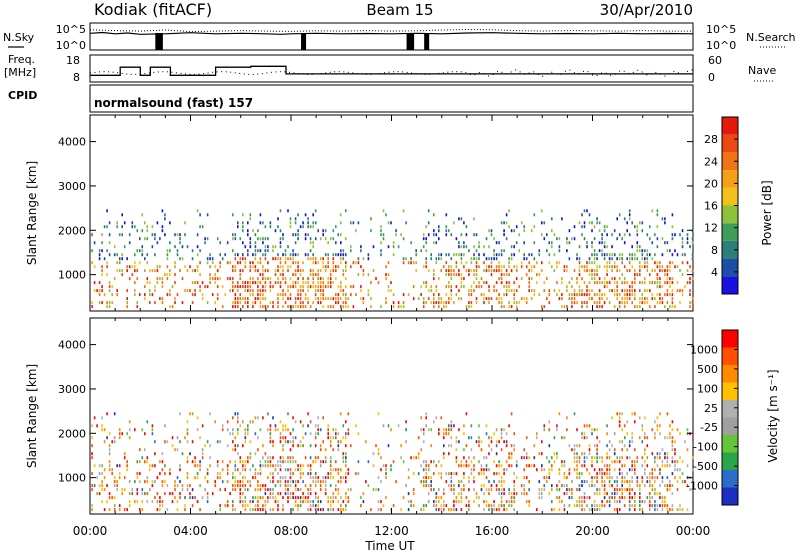 This screenshot has height=554, width=800. Describe the element at coordinates (771, 37) in the screenshot. I see `noise-right-label: N.Search` at that location.